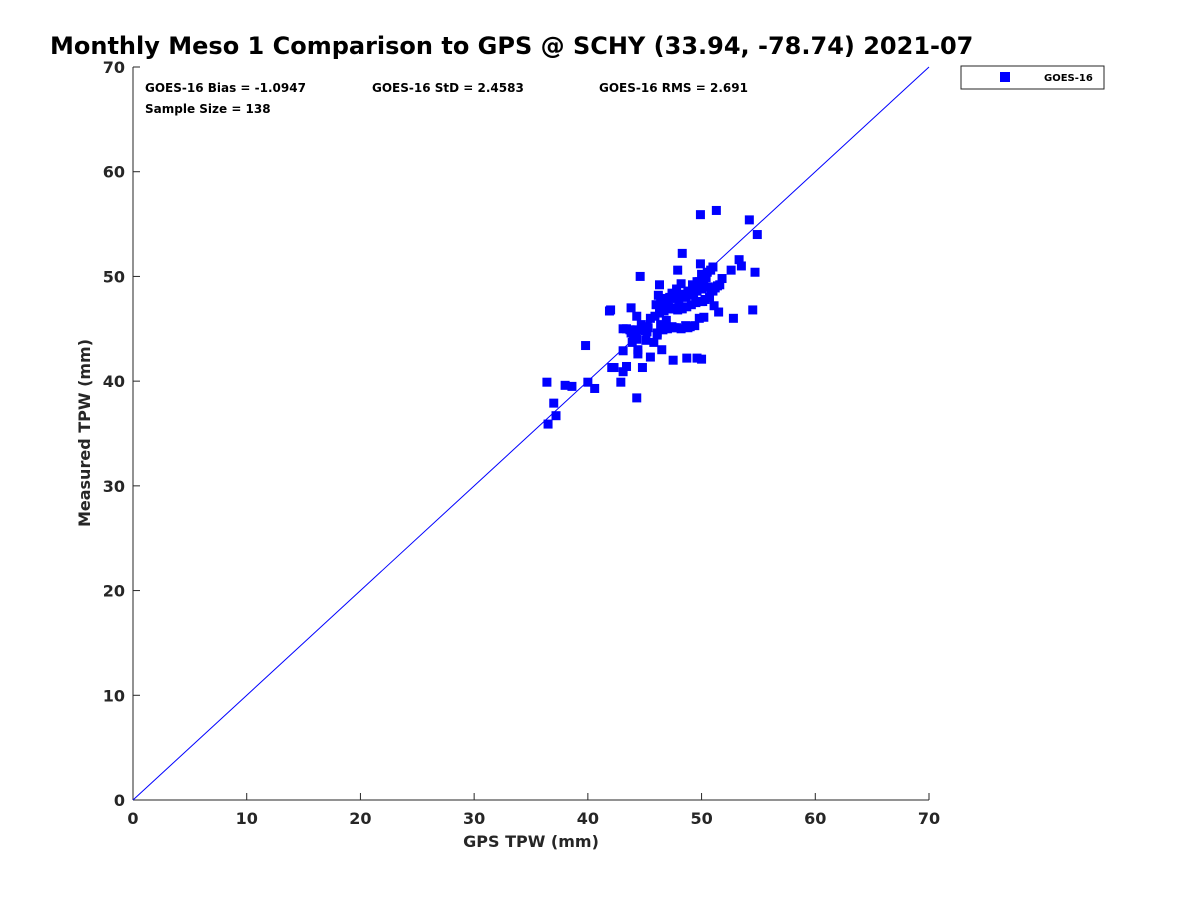 The image size is (1200, 900). Describe the element at coordinates (84, 433) in the screenshot. I see `y-axis-label: Measured TPW (mm)` at that location.